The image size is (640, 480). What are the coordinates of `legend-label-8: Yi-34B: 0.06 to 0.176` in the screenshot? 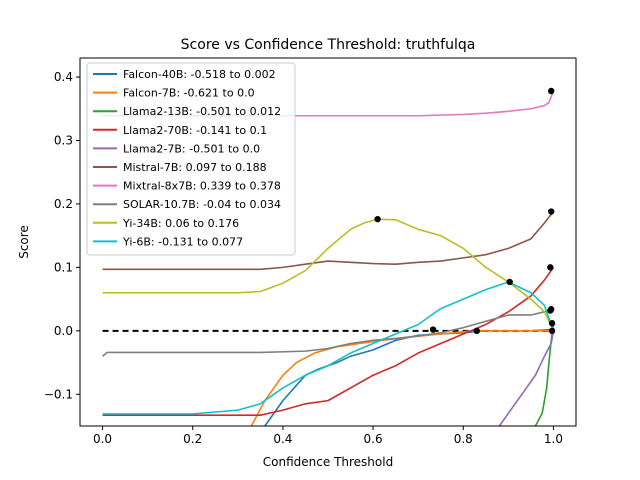 It's located at (180, 223).